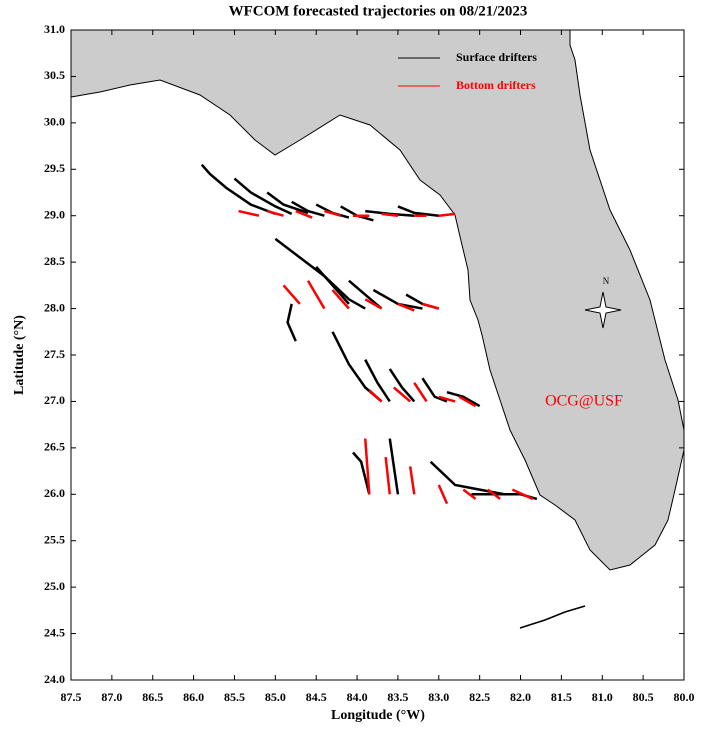 The width and height of the screenshot is (713, 756). What do you see at coordinates (54, 29) in the screenshot?
I see `y-tick-label: 31.0` at bounding box center [54, 29].